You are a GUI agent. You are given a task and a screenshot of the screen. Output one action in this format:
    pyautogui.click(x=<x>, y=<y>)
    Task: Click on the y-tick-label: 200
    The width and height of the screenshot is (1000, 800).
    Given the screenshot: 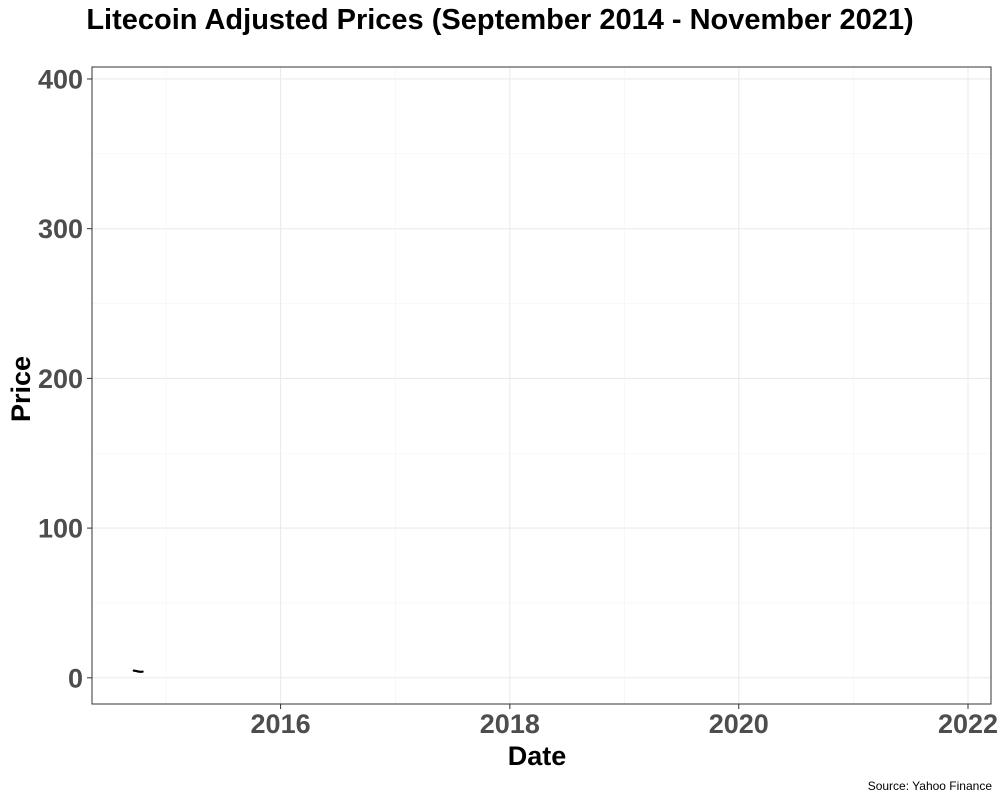 What is the action you would take?
    pyautogui.click(x=60, y=379)
    